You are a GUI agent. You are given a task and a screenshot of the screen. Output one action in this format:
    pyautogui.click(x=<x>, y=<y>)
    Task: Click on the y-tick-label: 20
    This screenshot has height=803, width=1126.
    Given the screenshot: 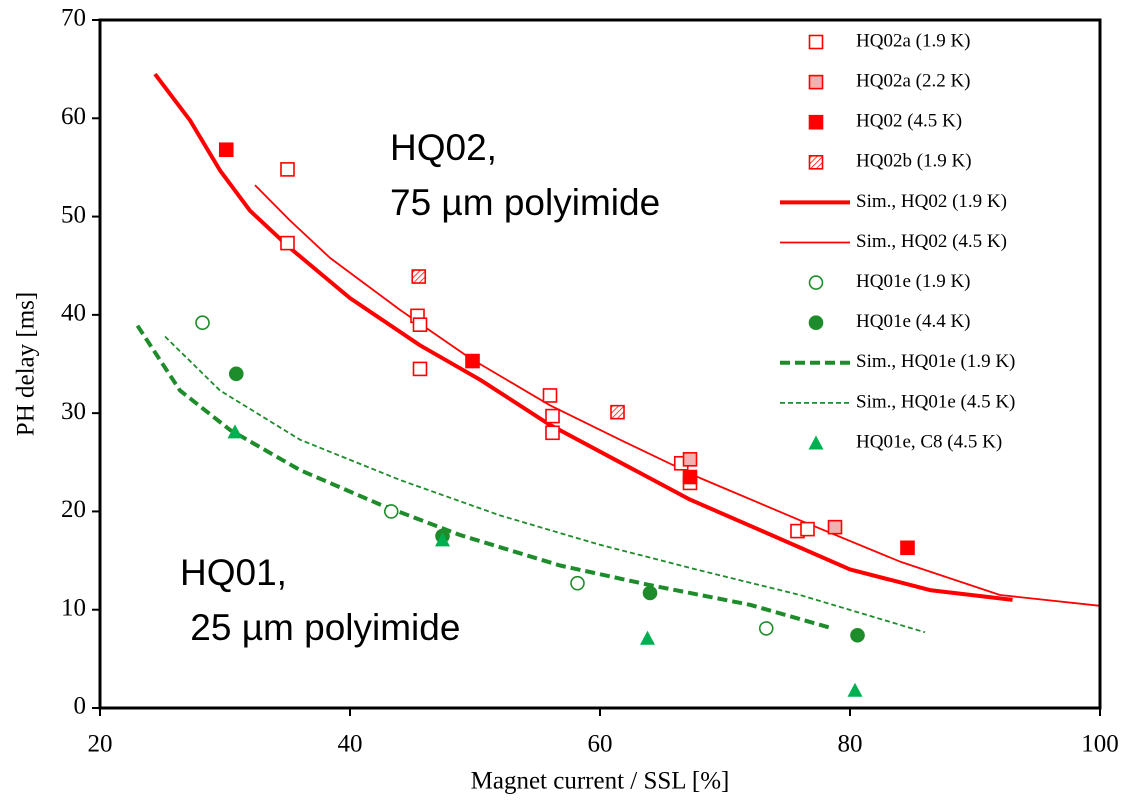 What is the action you would take?
    pyautogui.click(x=73, y=509)
    